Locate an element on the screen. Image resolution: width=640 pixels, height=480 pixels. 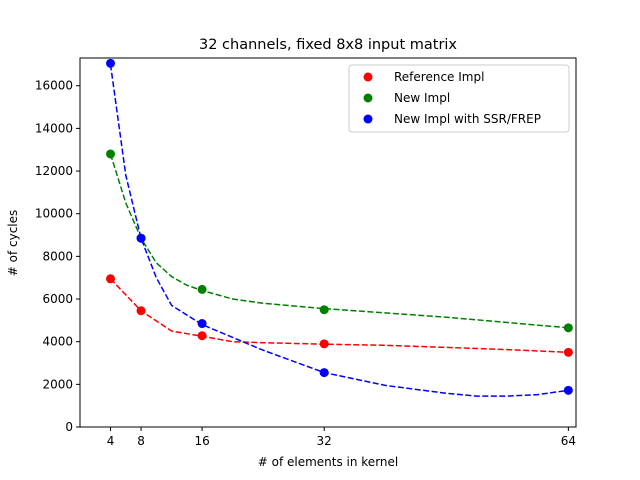
y-tick-label: 6000 is located at coordinates (57, 299).